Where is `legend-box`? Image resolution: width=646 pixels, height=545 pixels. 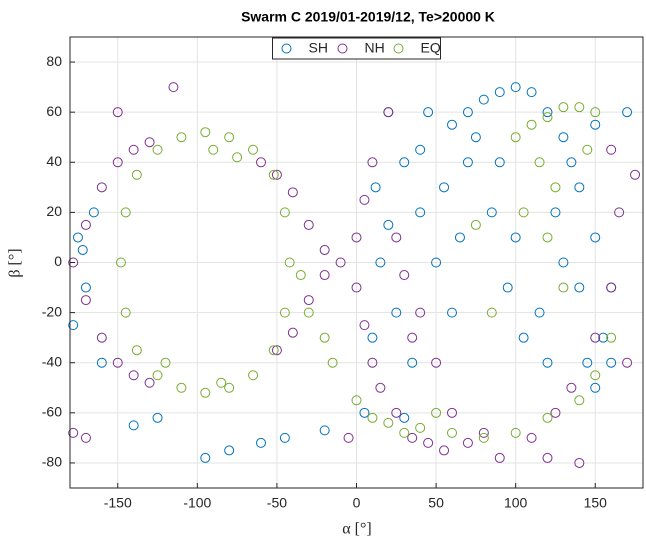 legend-box is located at coordinates (356, 48).